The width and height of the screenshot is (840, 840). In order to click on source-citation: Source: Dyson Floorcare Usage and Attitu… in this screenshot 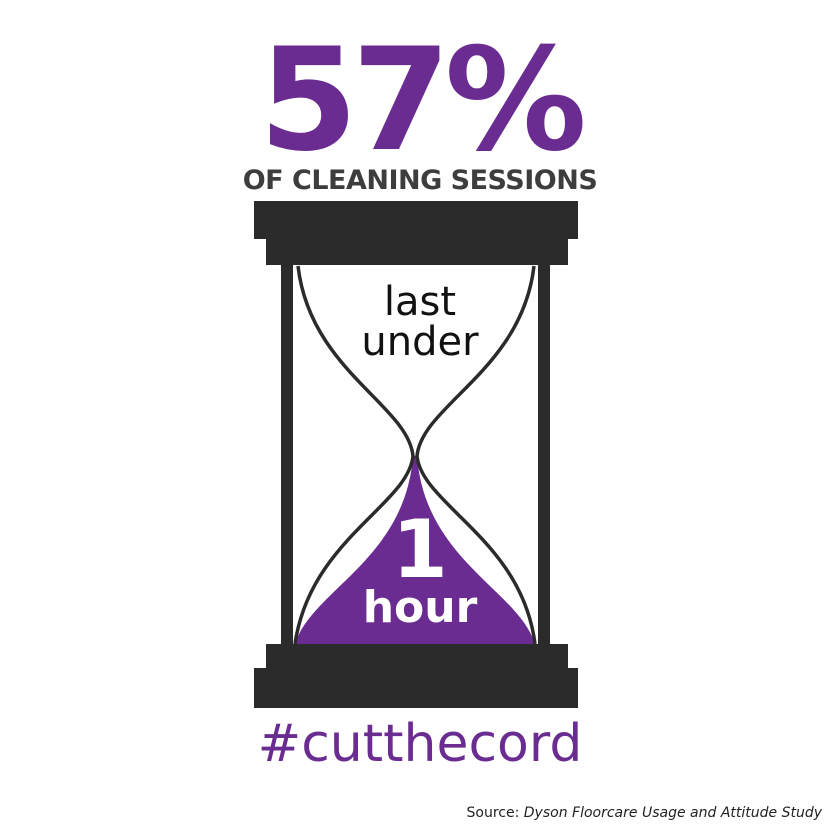, I will do `click(644, 813)`.